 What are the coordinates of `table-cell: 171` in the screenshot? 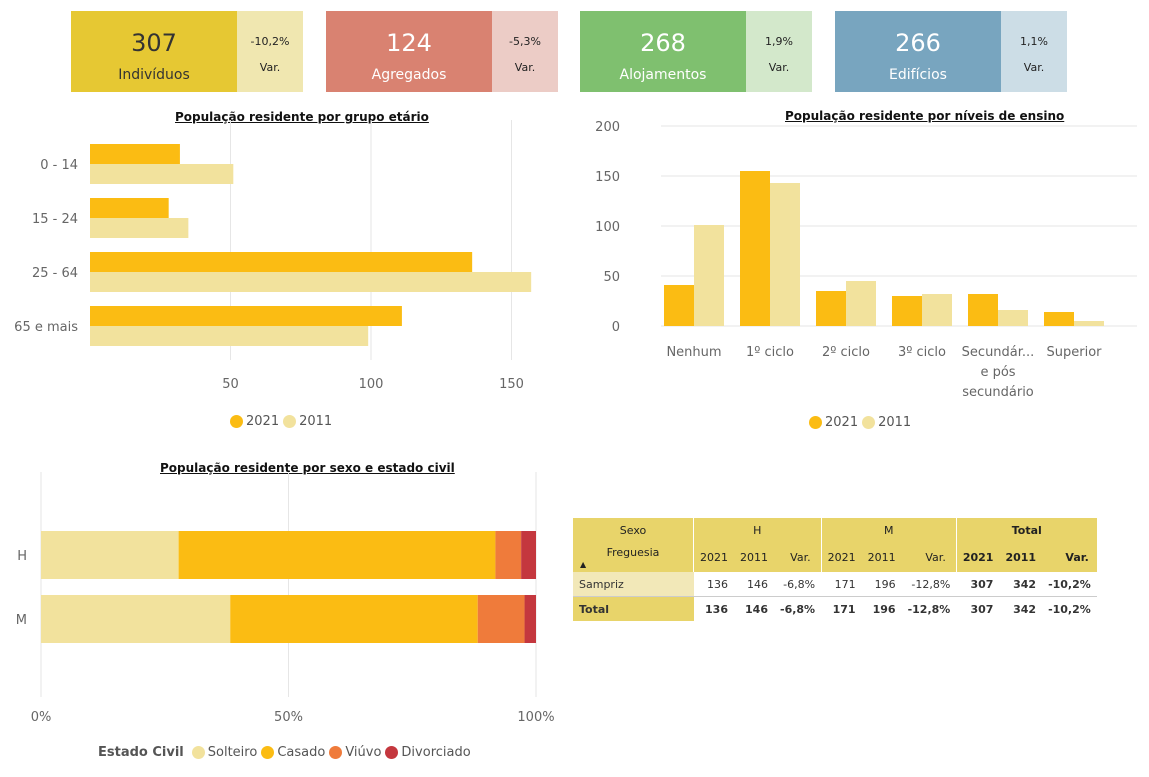 It's located at (845, 584).